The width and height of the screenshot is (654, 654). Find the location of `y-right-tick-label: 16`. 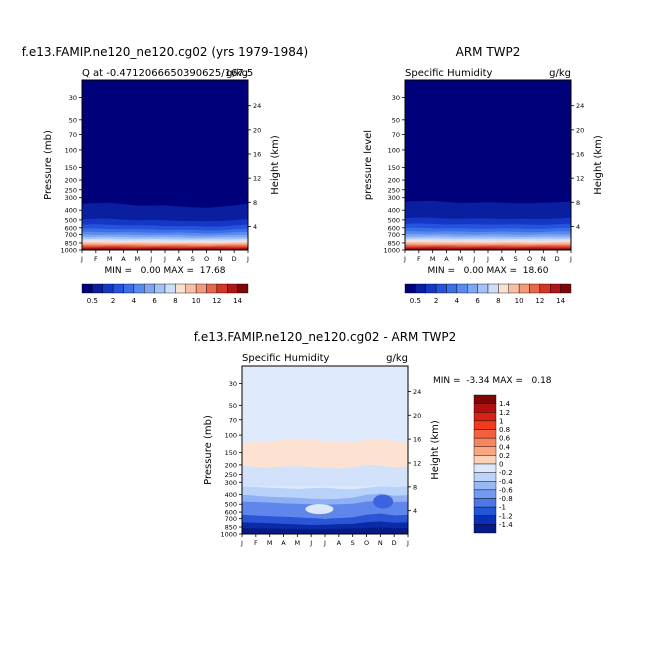

y-right-tick-label: 16 is located at coordinates (417, 440).